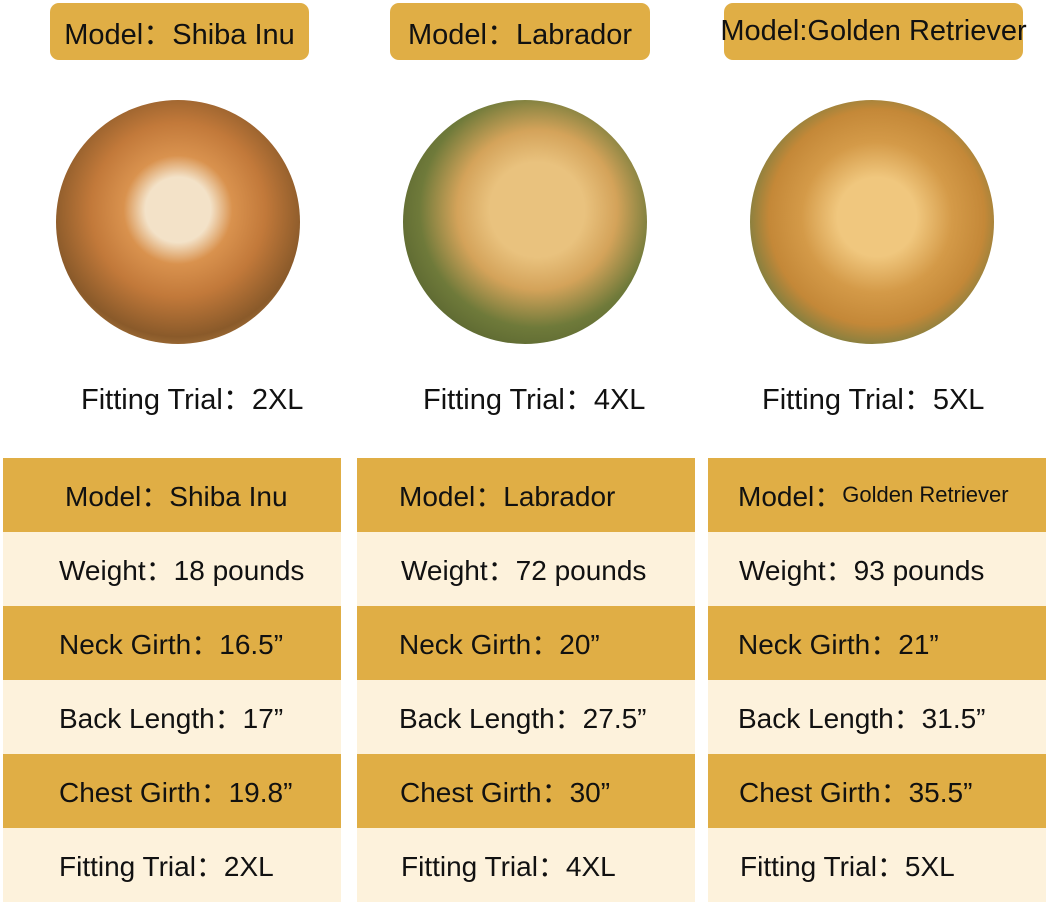  Describe the element at coordinates (172, 643) in the screenshot. I see `table-row-neck-girth: Neck Girth：16.5”` at that location.